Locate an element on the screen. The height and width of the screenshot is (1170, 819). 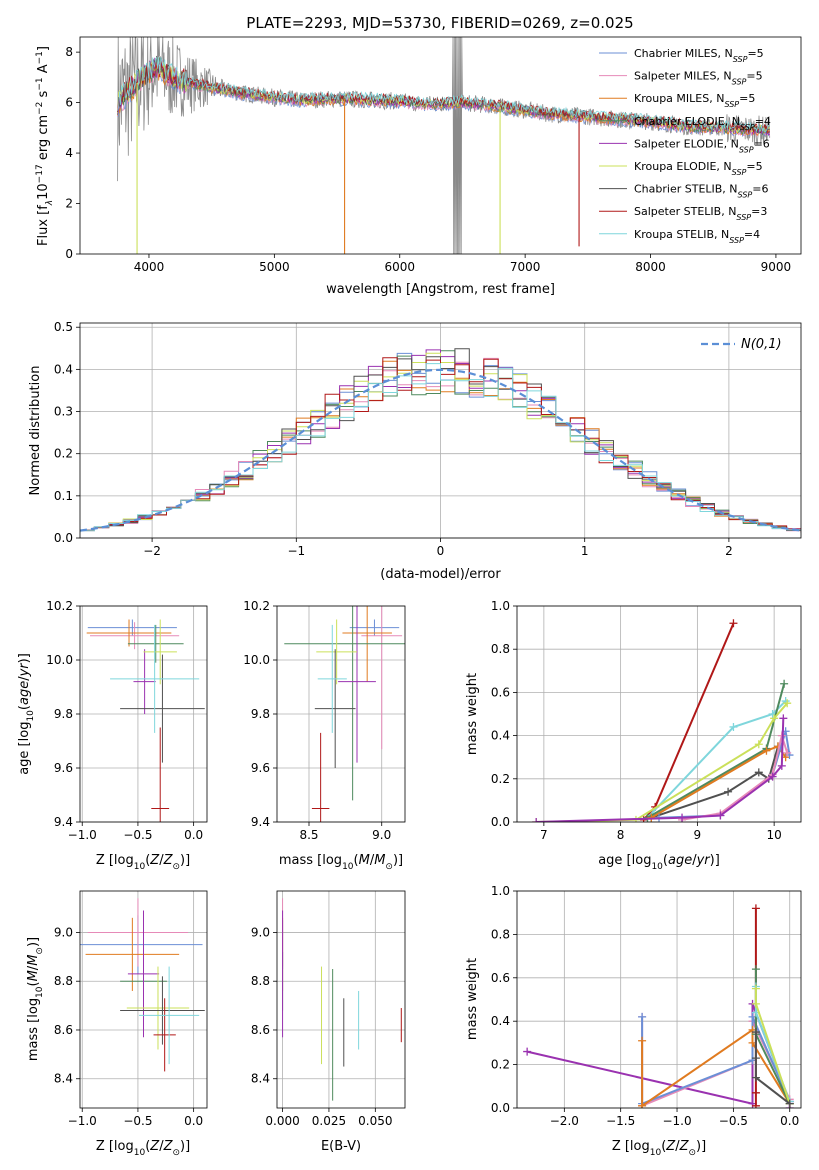
x-tick-label: 7 is located at coordinates (544, 835).